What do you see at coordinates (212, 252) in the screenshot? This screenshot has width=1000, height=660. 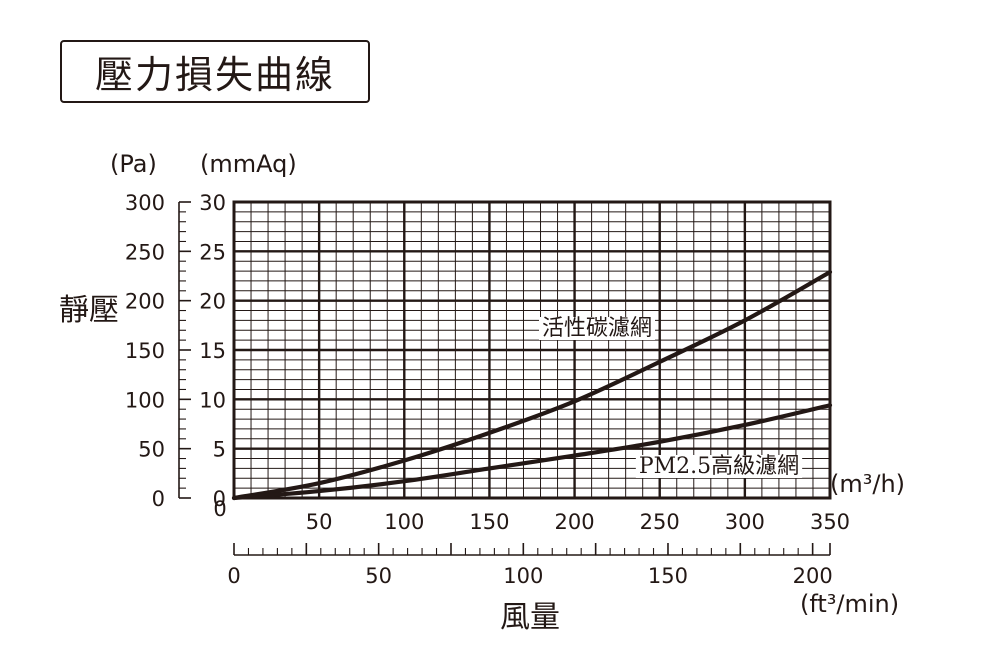 I see `mmaq-tick-label: 25` at bounding box center [212, 252].